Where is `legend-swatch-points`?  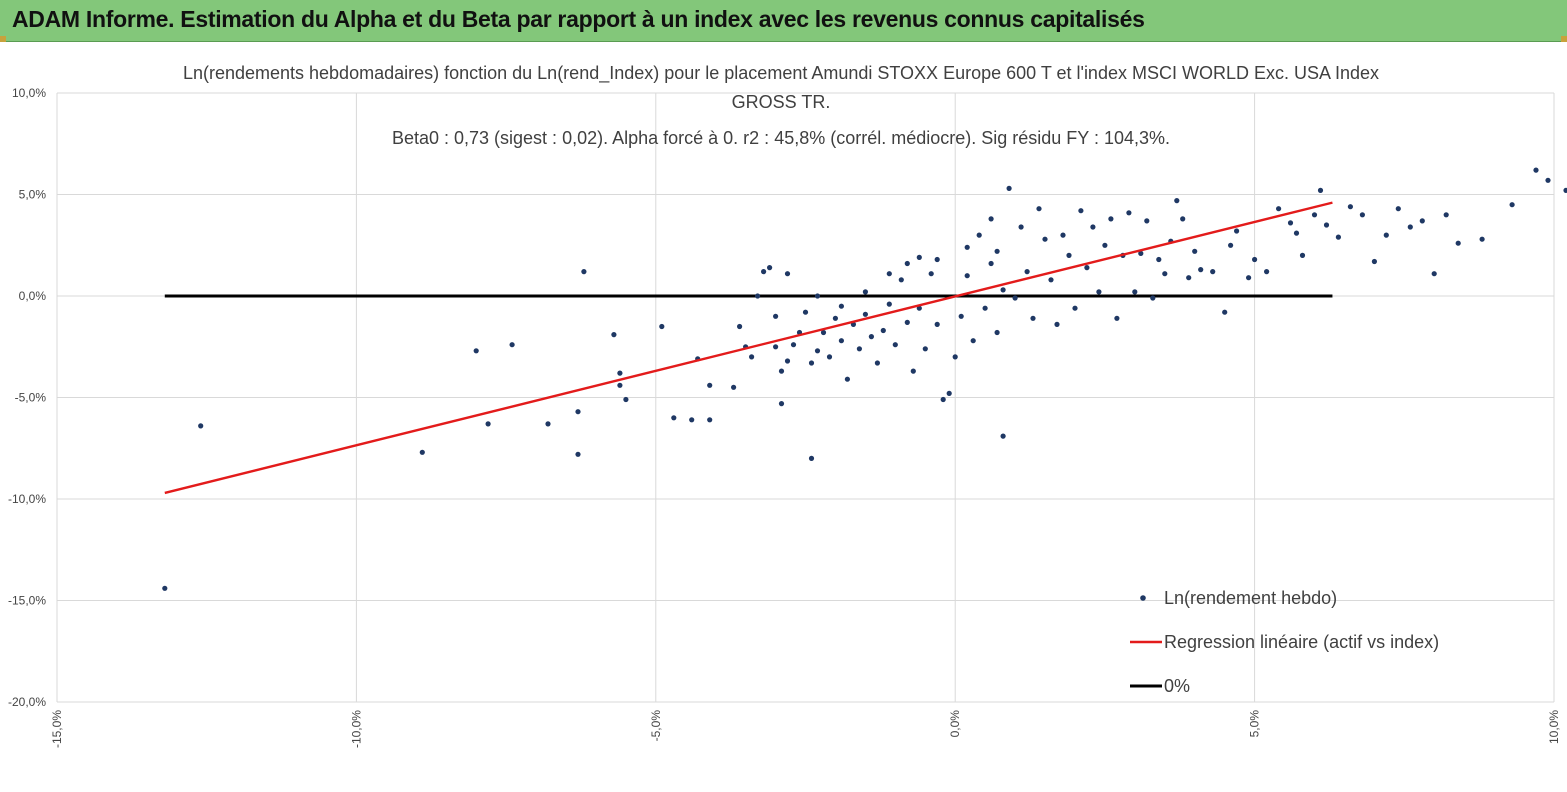 legend-swatch-points is located at coordinates (1143, 598).